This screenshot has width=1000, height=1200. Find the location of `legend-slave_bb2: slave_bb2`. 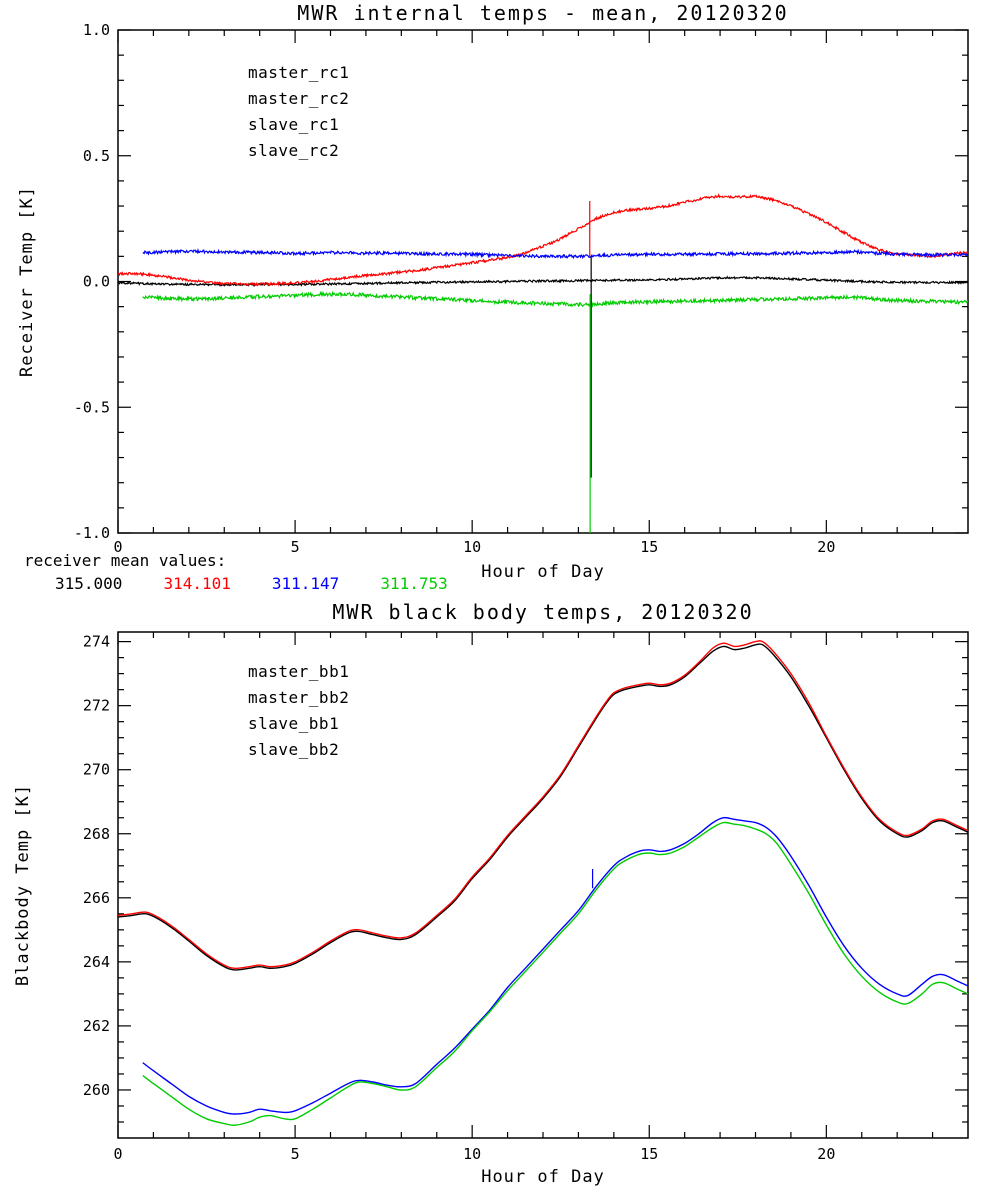

legend-slave_bb2: slave_bb2 is located at coordinates (293, 749).